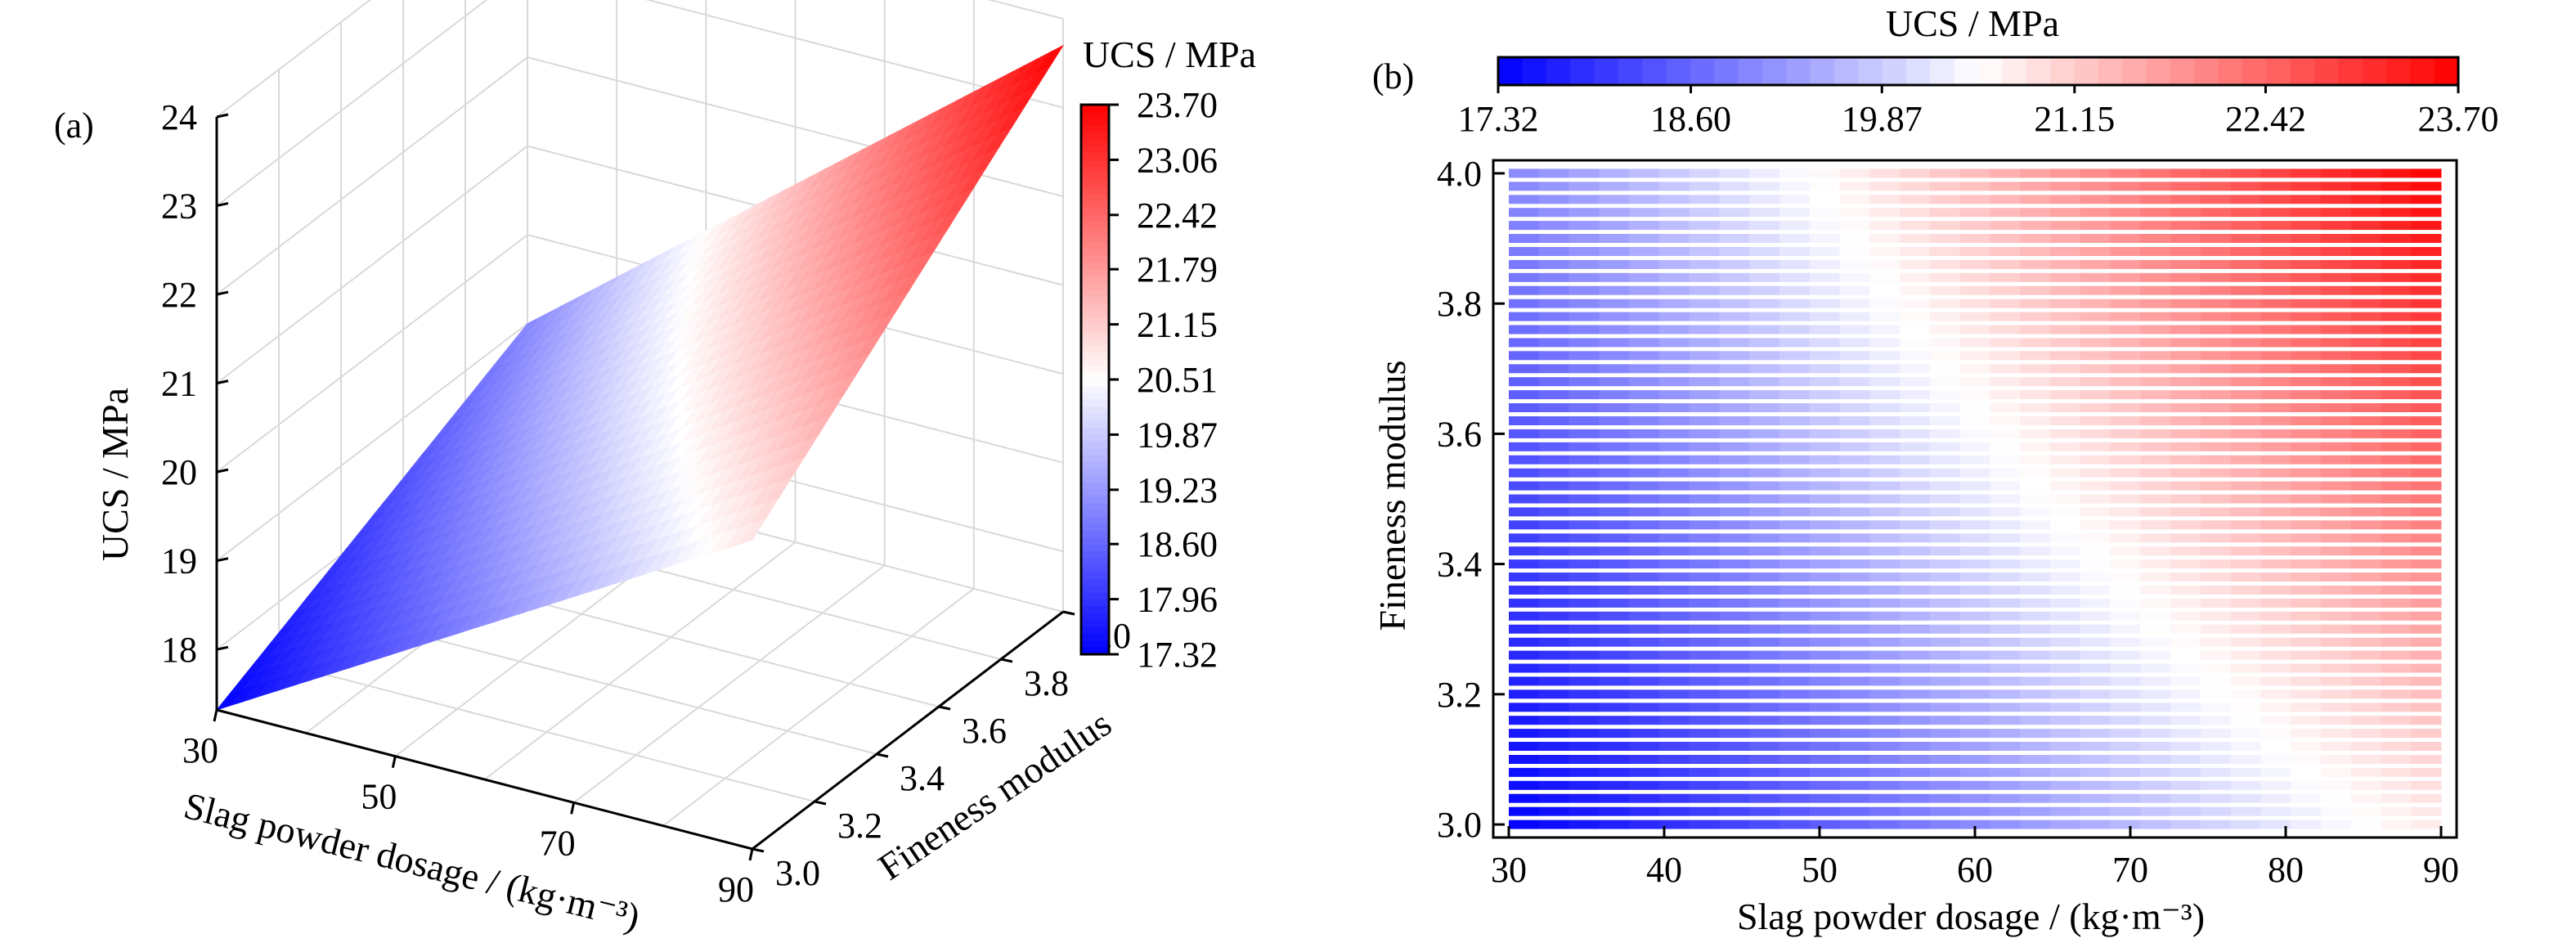 This screenshot has width=2576, height=952. I want to click on colorbar-tick-label: 21.15, so click(1177, 325).